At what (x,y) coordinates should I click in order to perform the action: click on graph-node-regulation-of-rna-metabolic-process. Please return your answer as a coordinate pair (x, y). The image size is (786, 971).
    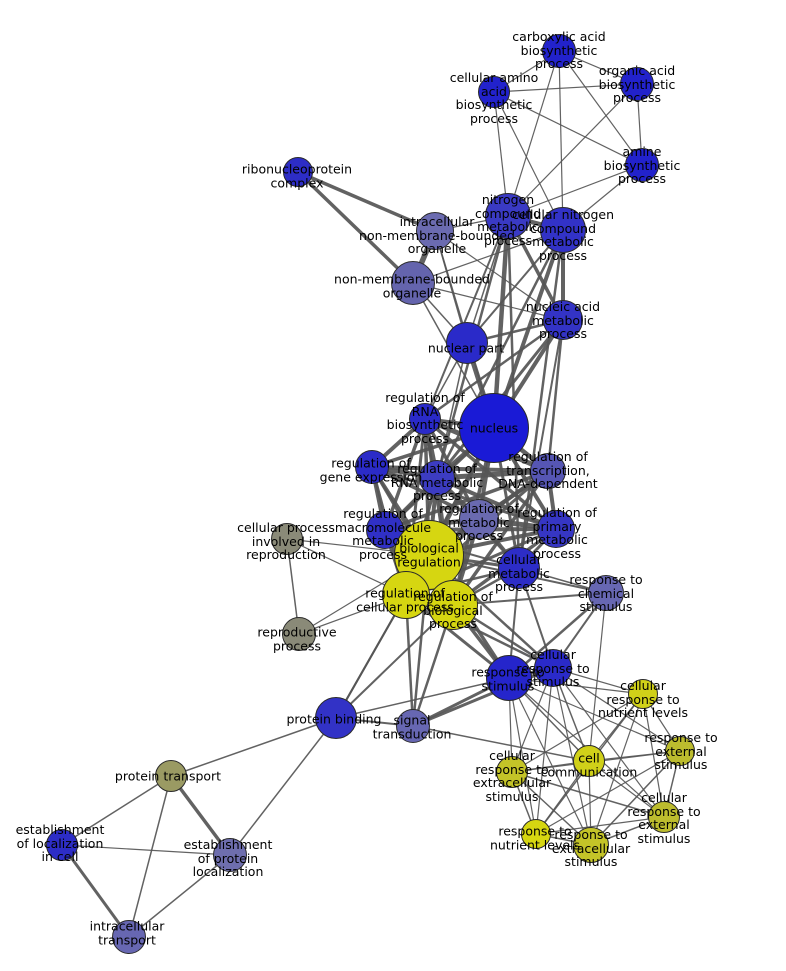
    Looking at the image, I should click on (437, 478).